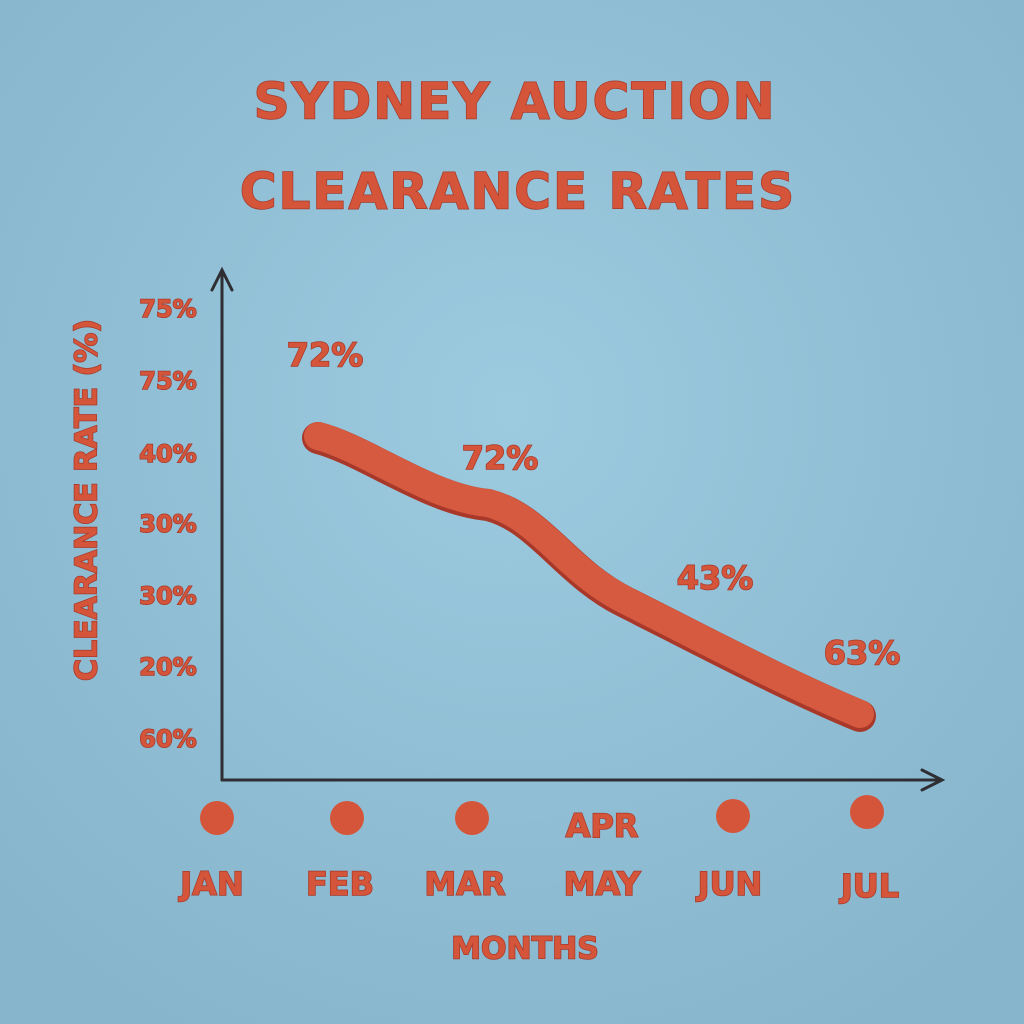  Describe the element at coordinates (715, 578) in the screenshot. I see `data-annotation: 43%` at that location.